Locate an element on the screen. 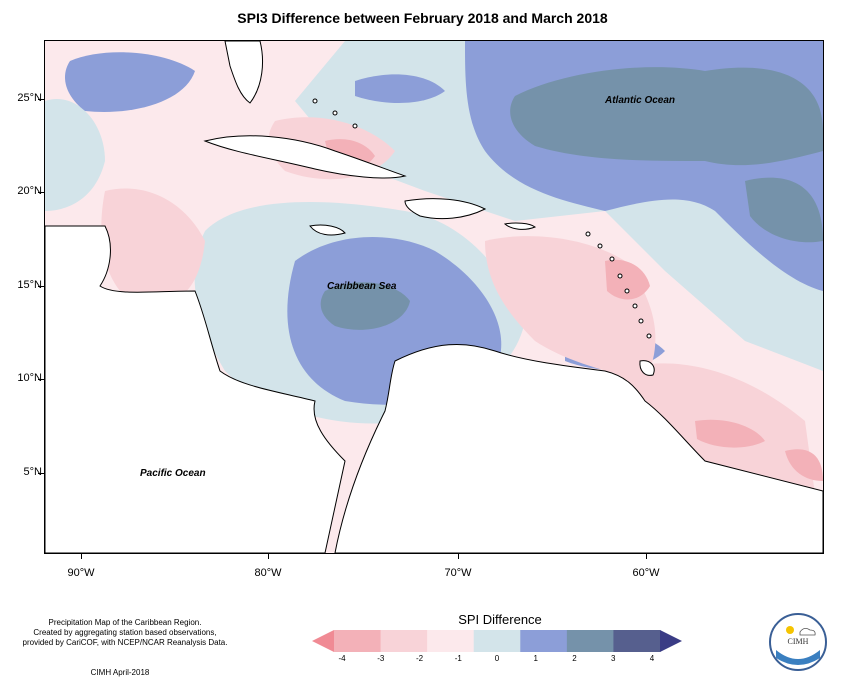 The height and width of the screenshot is (684, 845). spi-zone-pos2-atlantic-east is located at coordinates (784, 210).